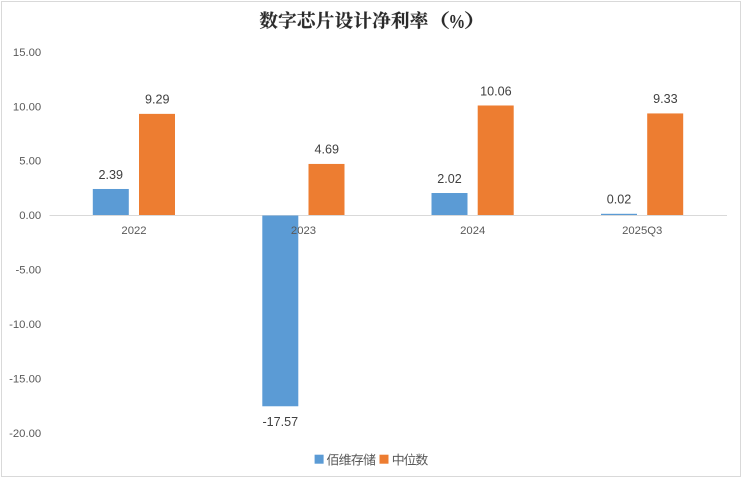 This screenshot has height=483, width=742. Describe the element at coordinates (30, 216) in the screenshot. I see `svg-text: 0.00` at that location.